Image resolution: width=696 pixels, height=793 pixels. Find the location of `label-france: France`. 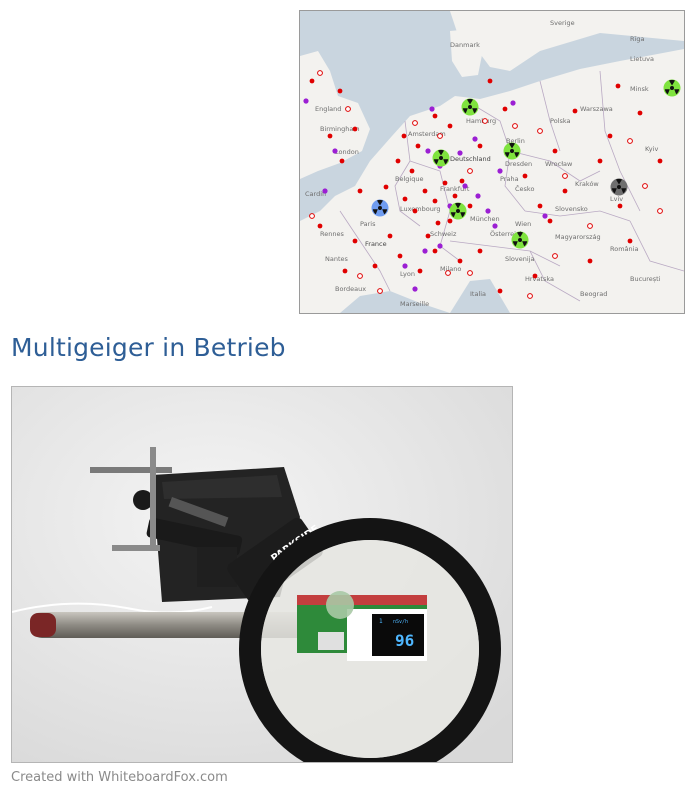

label-france: France is located at coordinates (376, 244).